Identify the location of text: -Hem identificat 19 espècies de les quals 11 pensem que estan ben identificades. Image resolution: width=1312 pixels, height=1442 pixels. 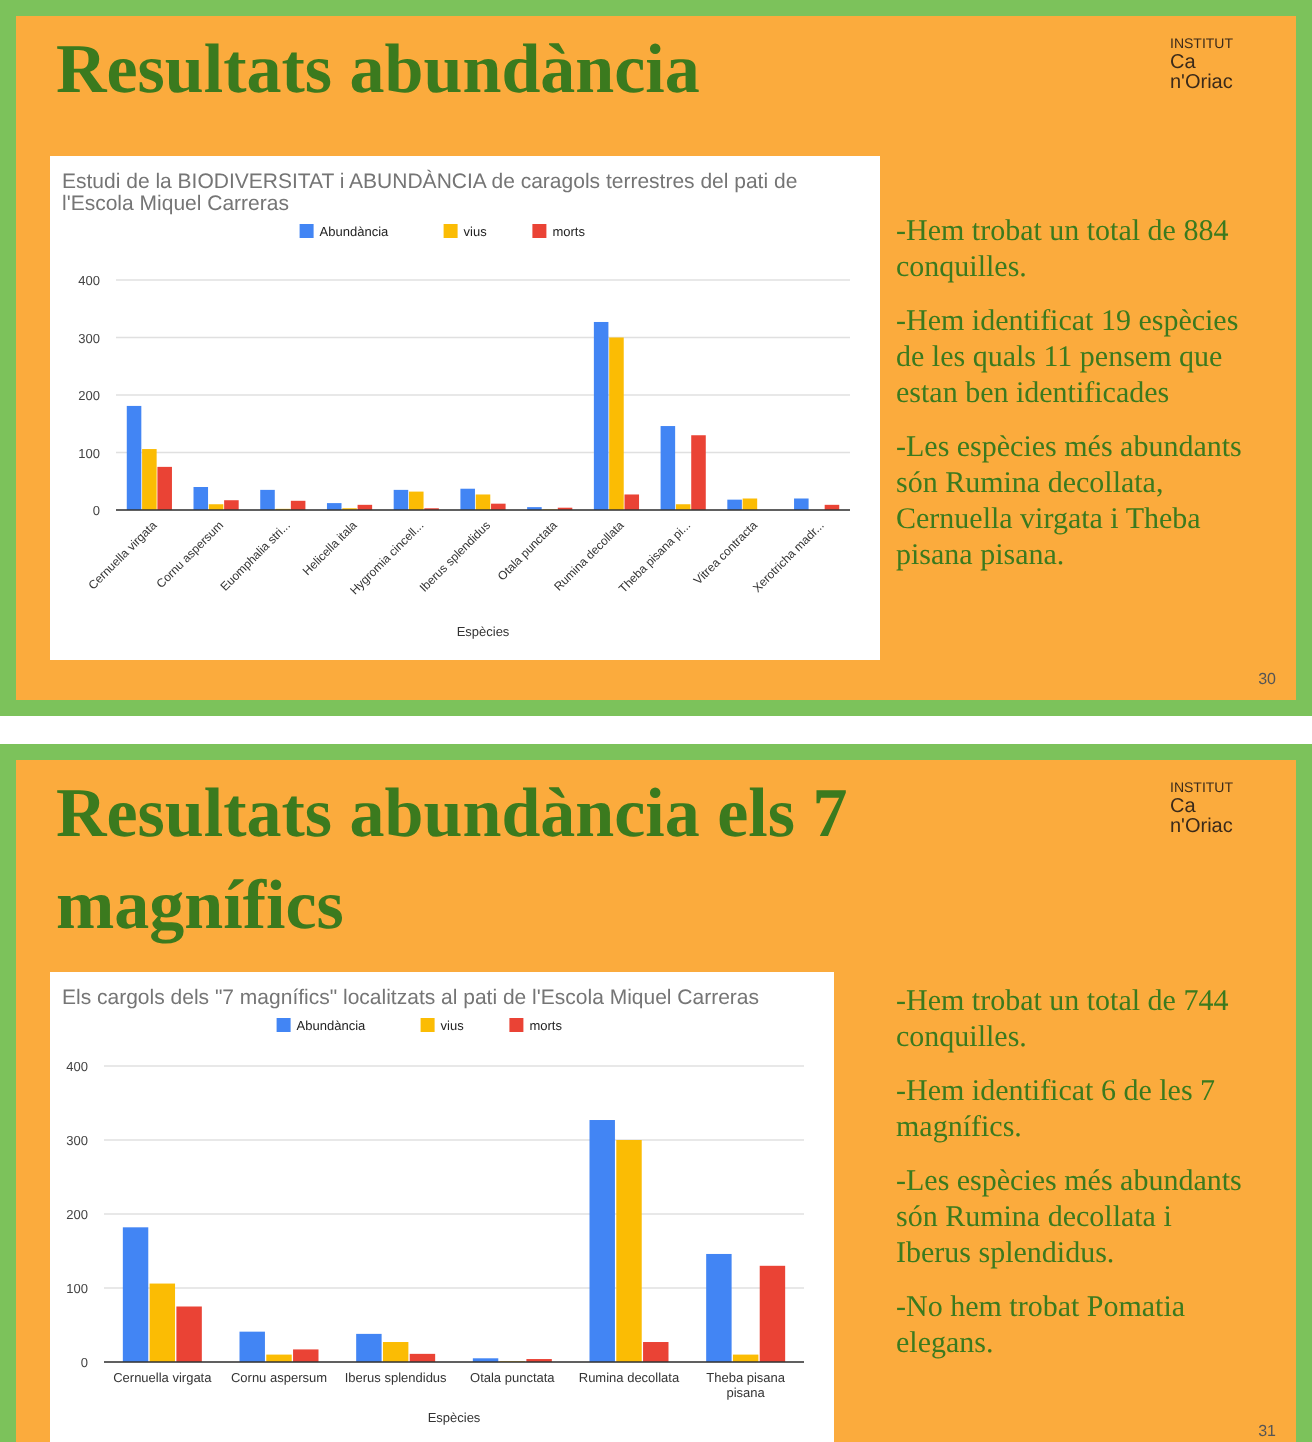
(1067, 358).